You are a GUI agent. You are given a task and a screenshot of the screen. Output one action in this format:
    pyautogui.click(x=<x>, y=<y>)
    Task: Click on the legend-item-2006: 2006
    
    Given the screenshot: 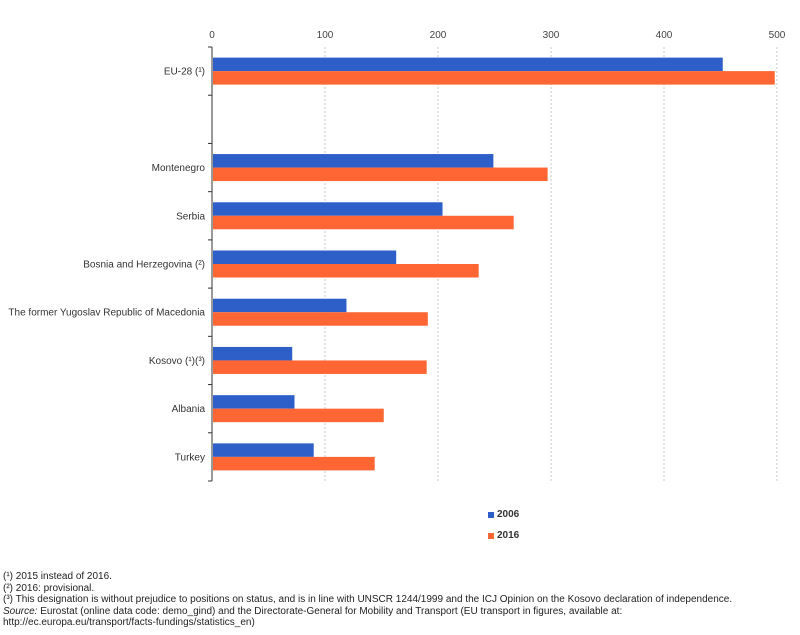 What is the action you would take?
    pyautogui.click(x=503, y=514)
    